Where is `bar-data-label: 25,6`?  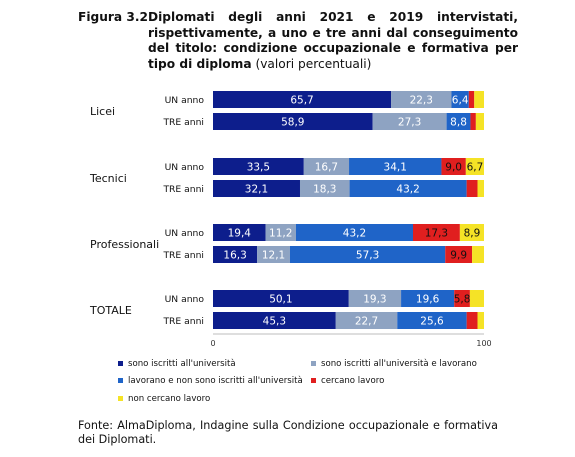 bar-data-label: 25,6 is located at coordinates (432, 322).